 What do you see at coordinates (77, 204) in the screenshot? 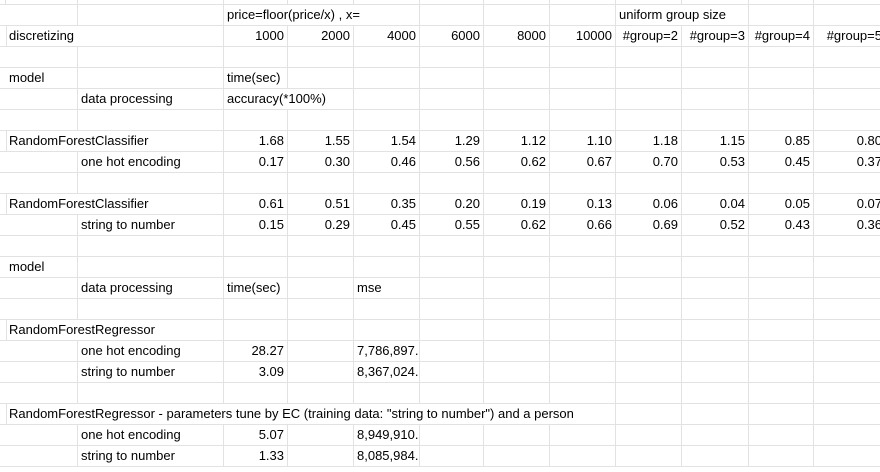
I see `classifier-model-name: RandomForestClassifier` at bounding box center [77, 204].